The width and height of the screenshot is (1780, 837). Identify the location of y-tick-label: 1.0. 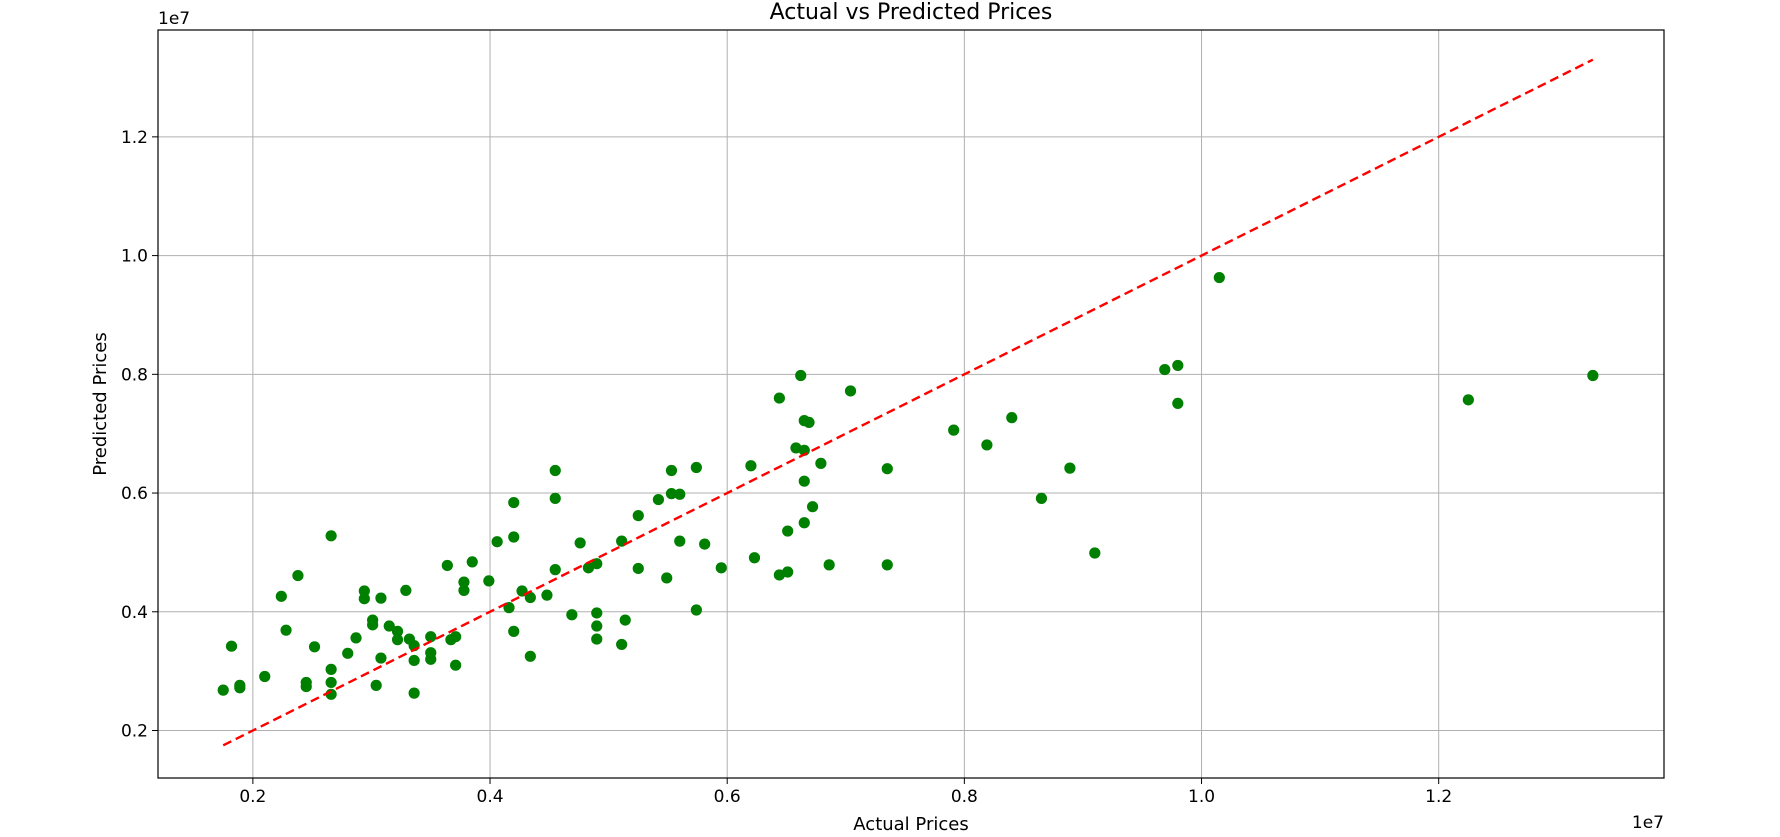
(134, 257).